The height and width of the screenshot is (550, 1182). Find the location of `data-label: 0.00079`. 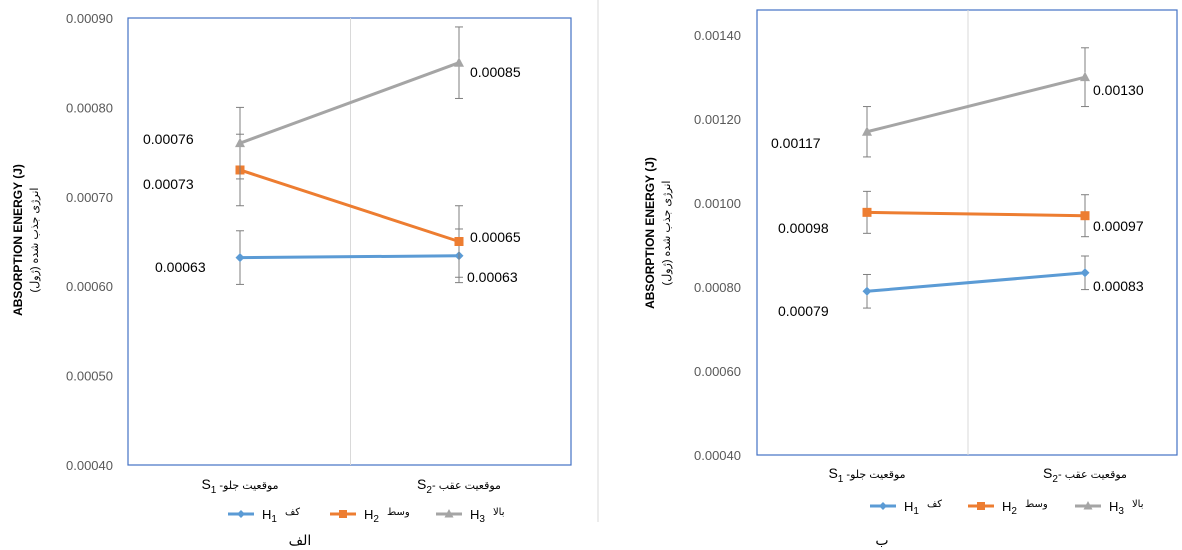

data-label: 0.00079 is located at coordinates (803, 311).